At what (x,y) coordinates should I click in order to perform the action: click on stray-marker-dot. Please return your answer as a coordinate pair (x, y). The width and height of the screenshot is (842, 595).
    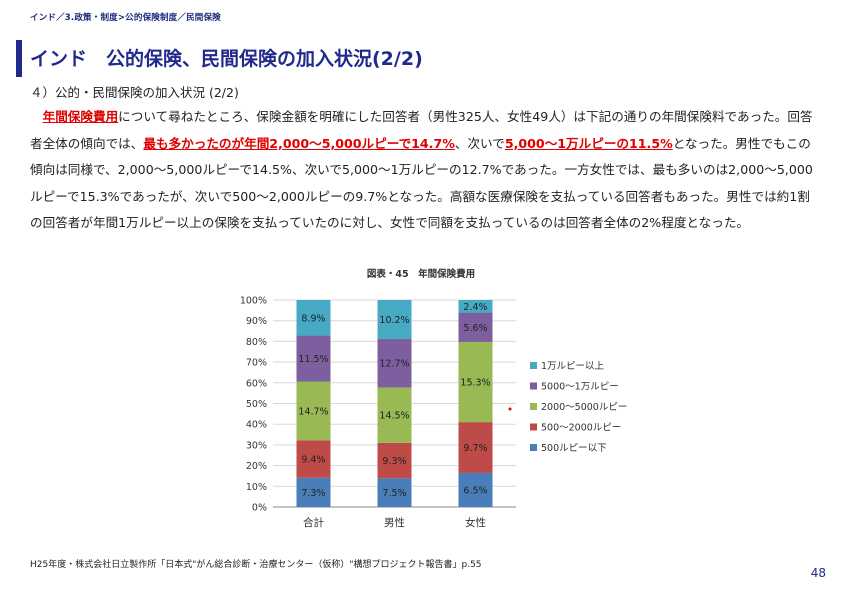
    Looking at the image, I should click on (510, 409).